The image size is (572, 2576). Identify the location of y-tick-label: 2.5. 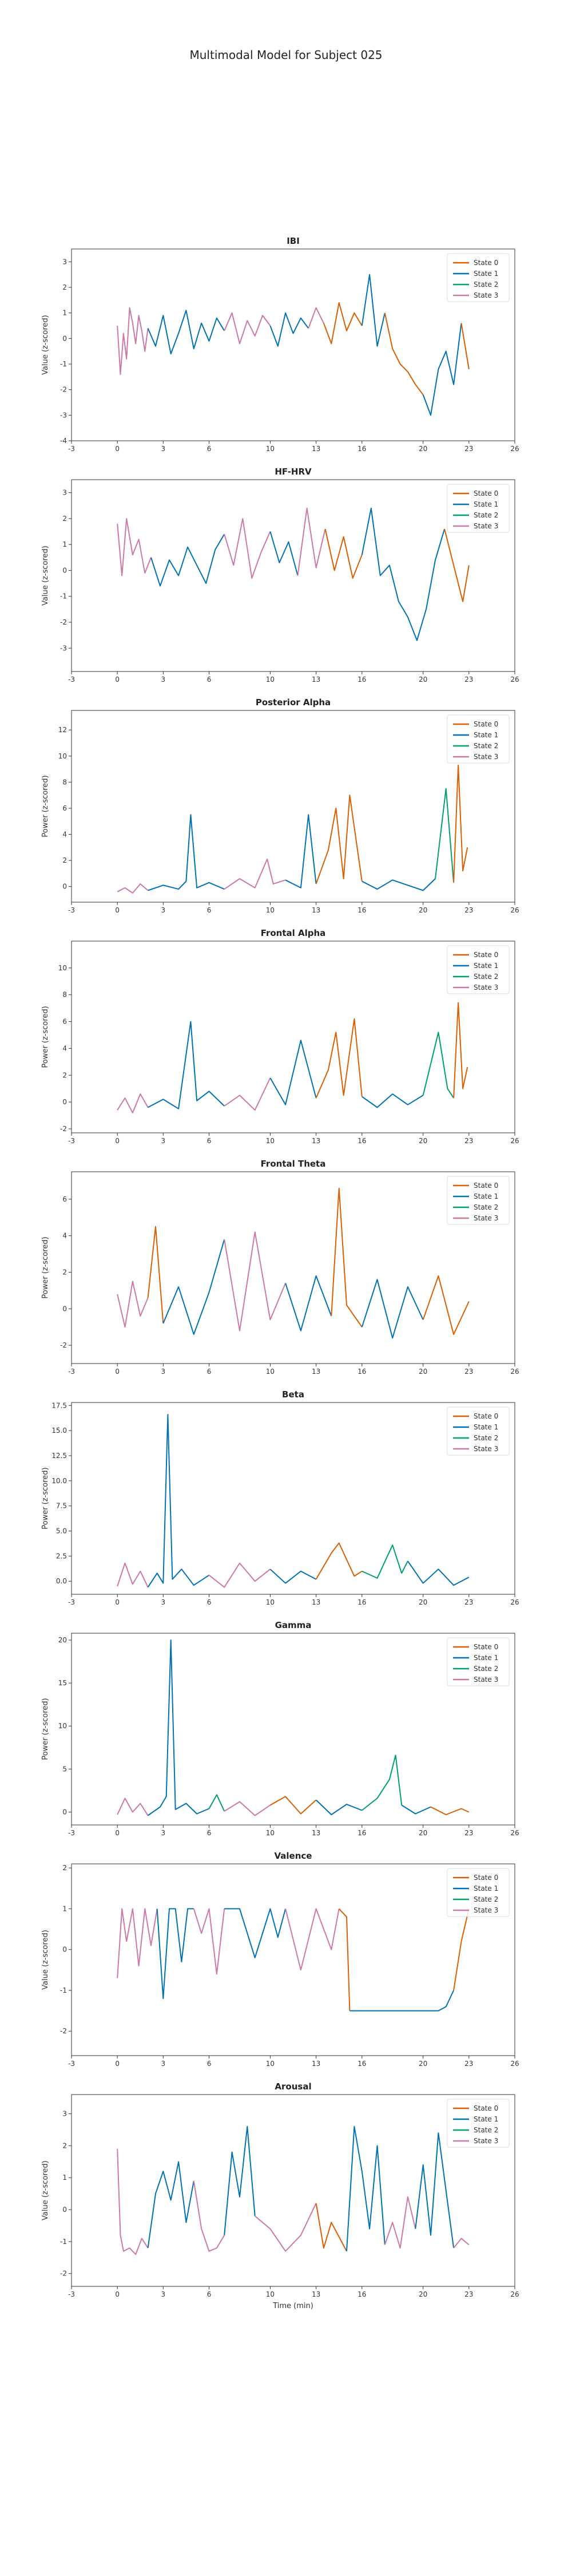
(61, 1556).